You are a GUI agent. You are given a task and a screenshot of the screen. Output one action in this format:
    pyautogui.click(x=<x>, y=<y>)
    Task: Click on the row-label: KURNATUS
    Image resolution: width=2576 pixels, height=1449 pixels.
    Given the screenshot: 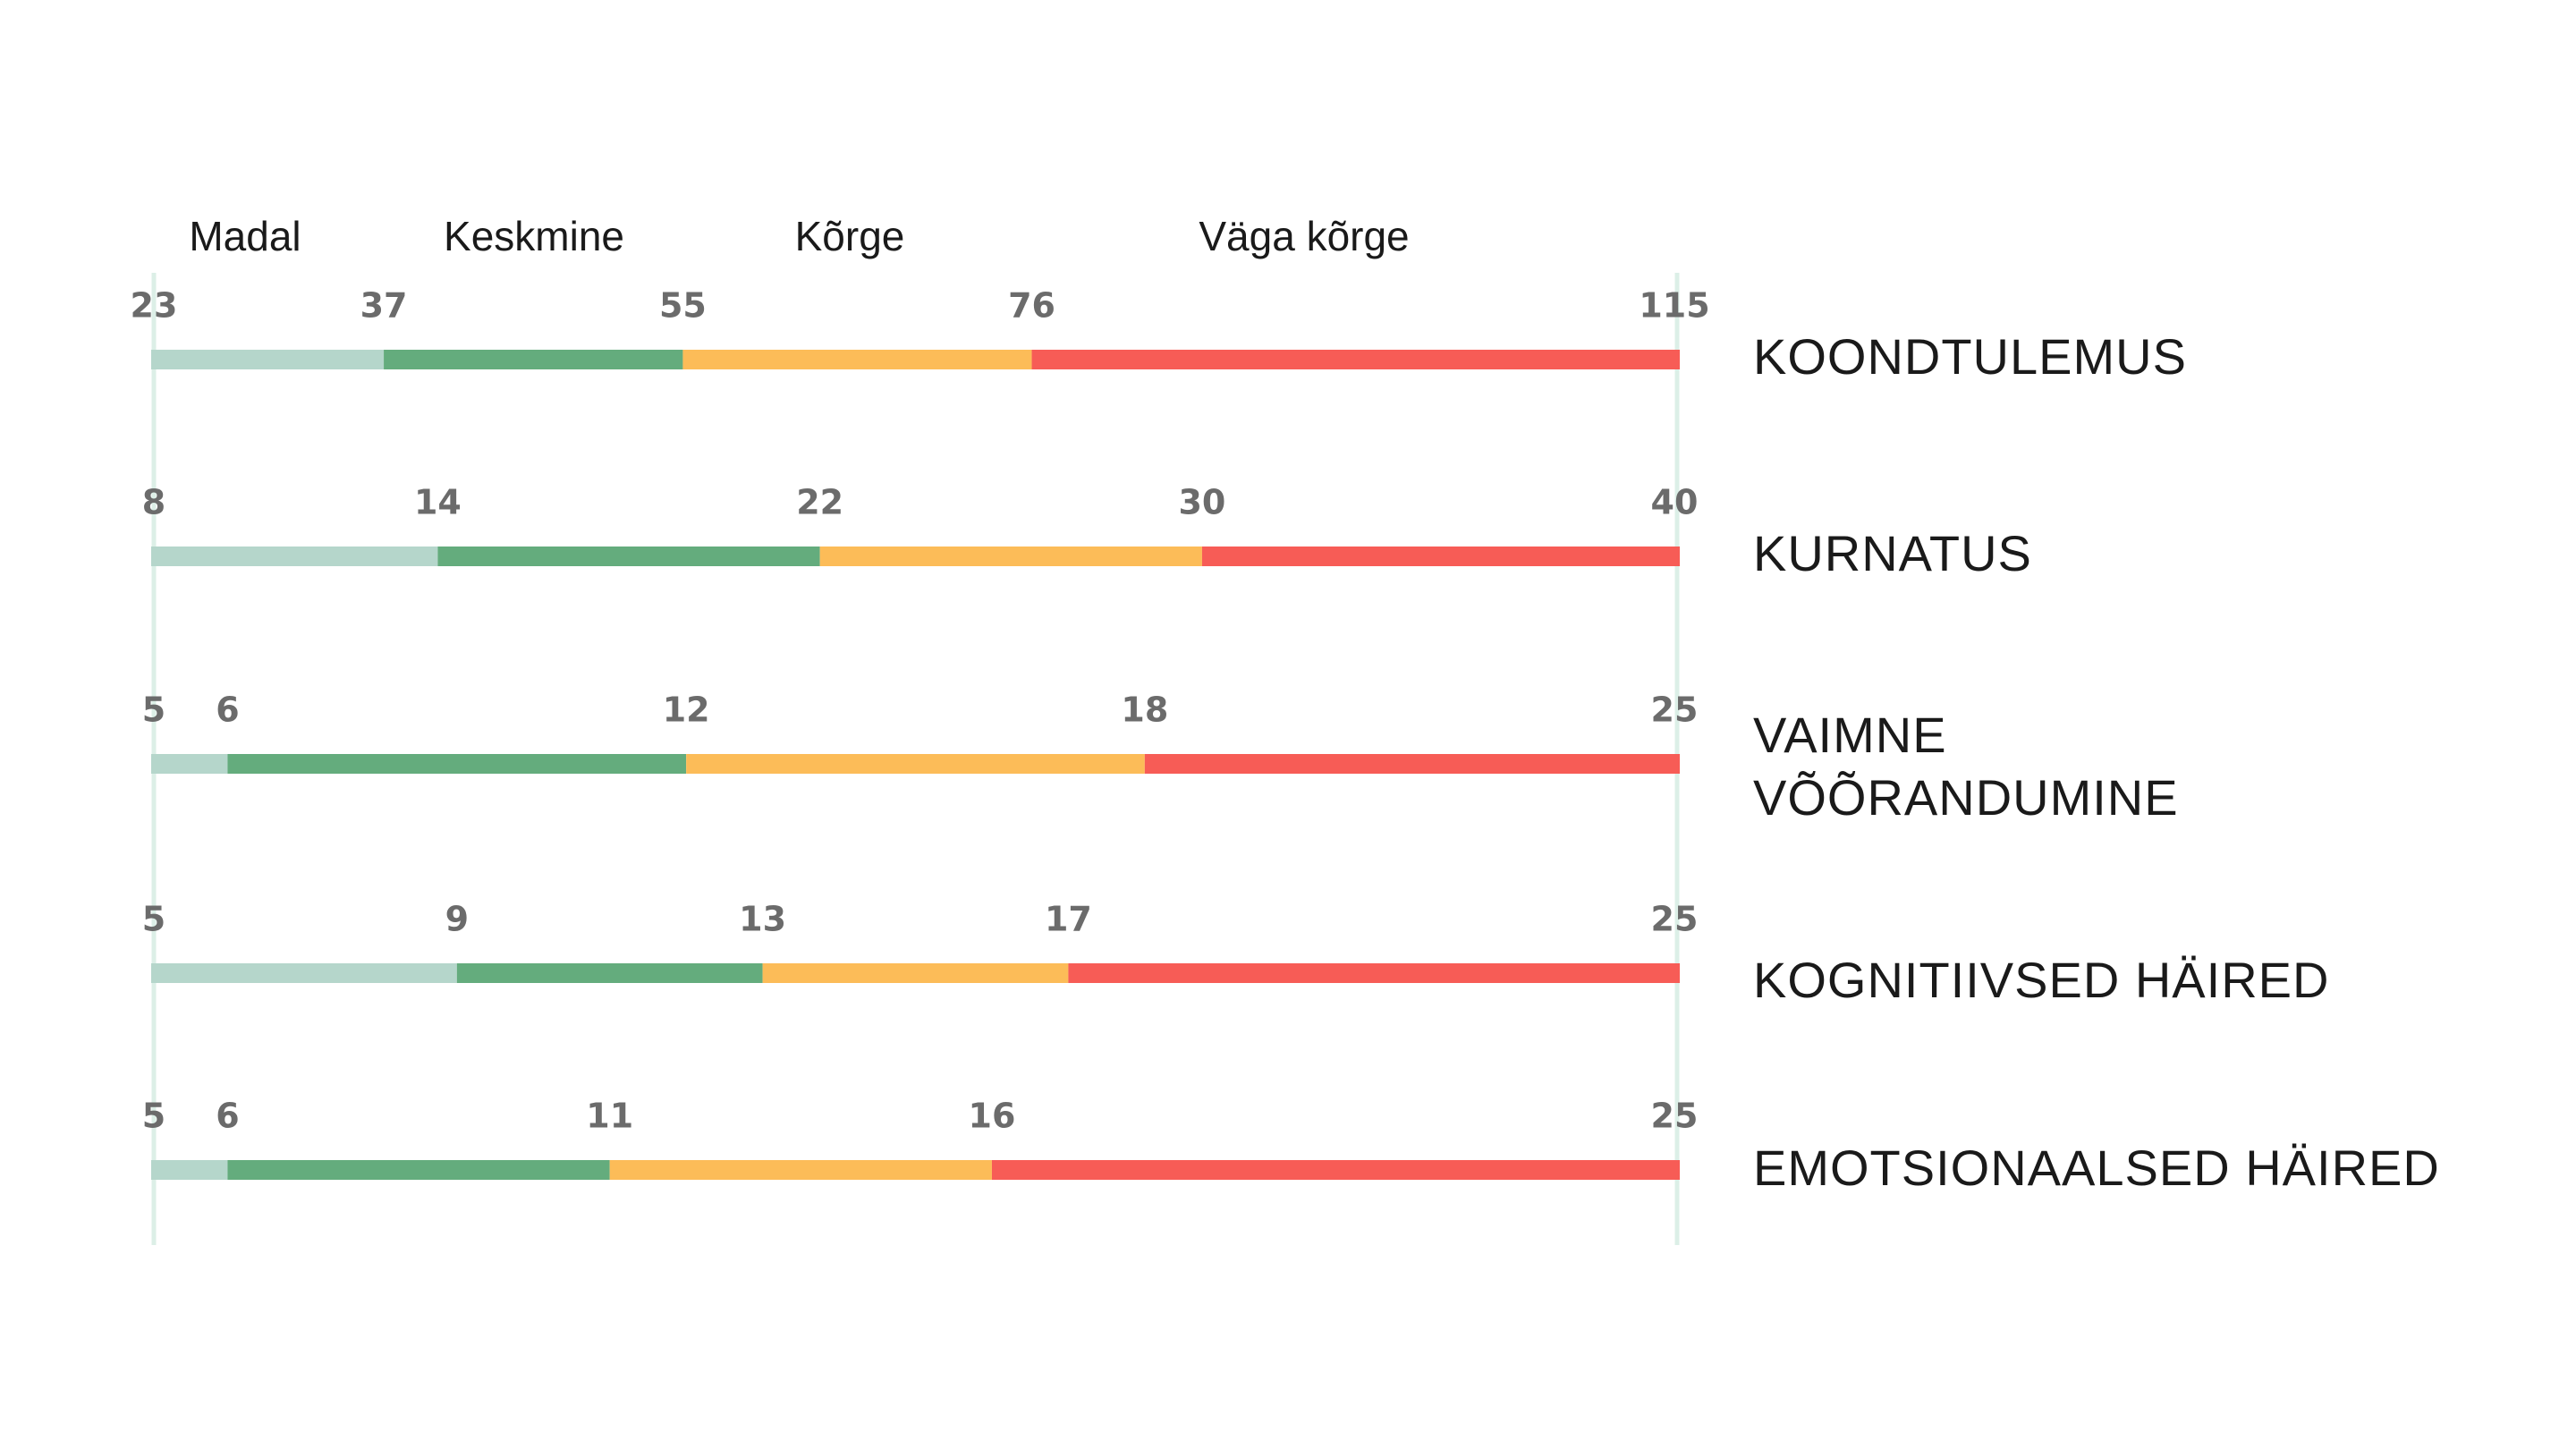 What is the action you would take?
    pyautogui.click(x=1892, y=553)
    